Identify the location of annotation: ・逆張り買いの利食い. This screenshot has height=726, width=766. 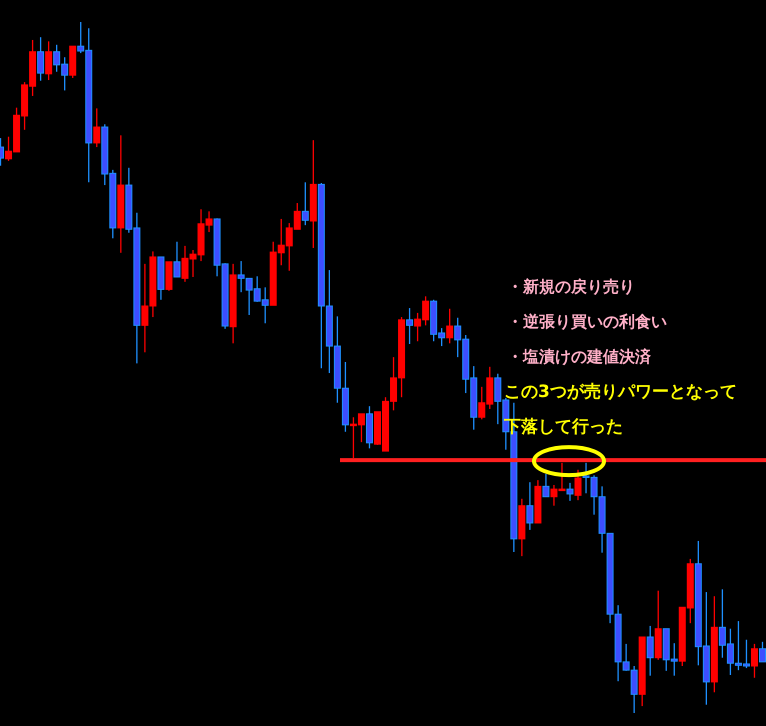
(587, 321).